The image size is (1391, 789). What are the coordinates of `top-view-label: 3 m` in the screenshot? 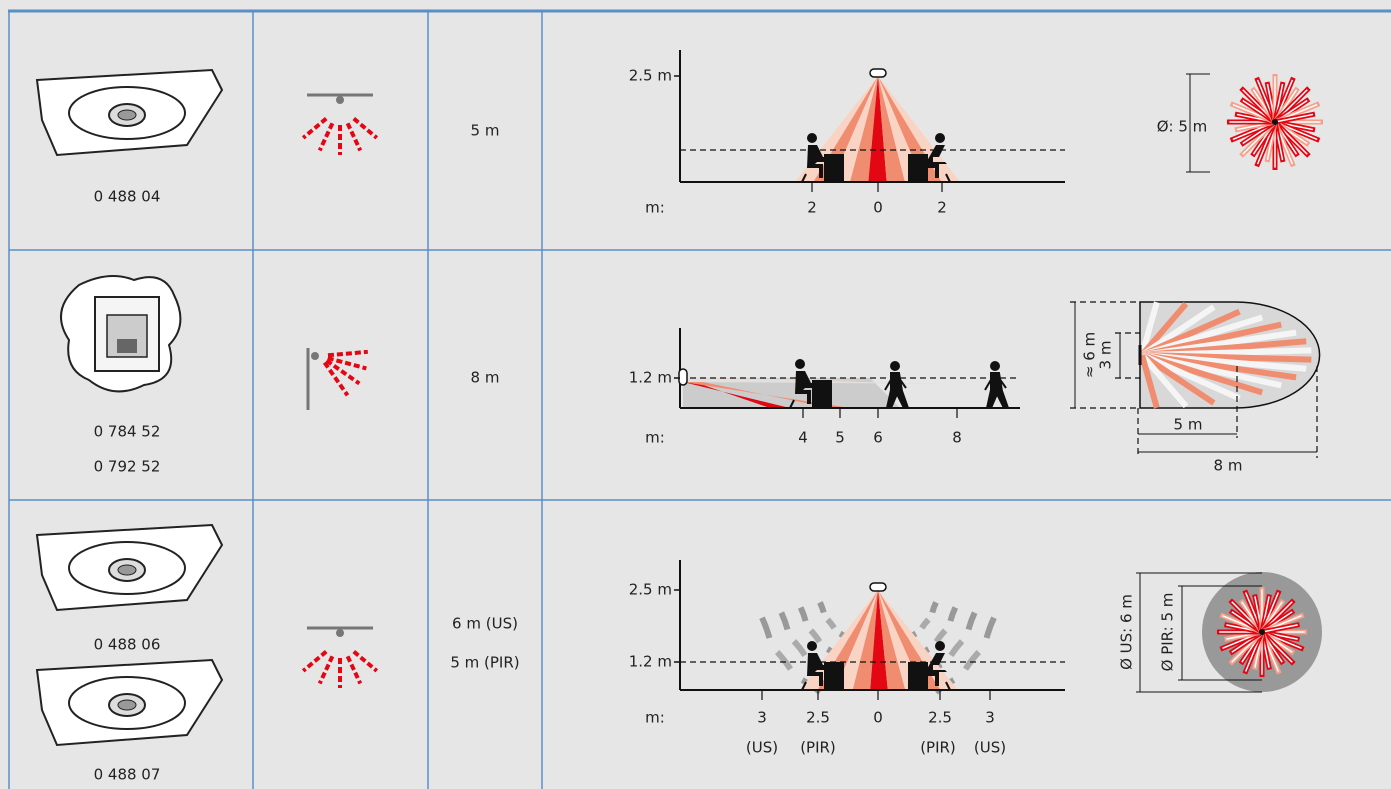 It's located at (1106, 355).